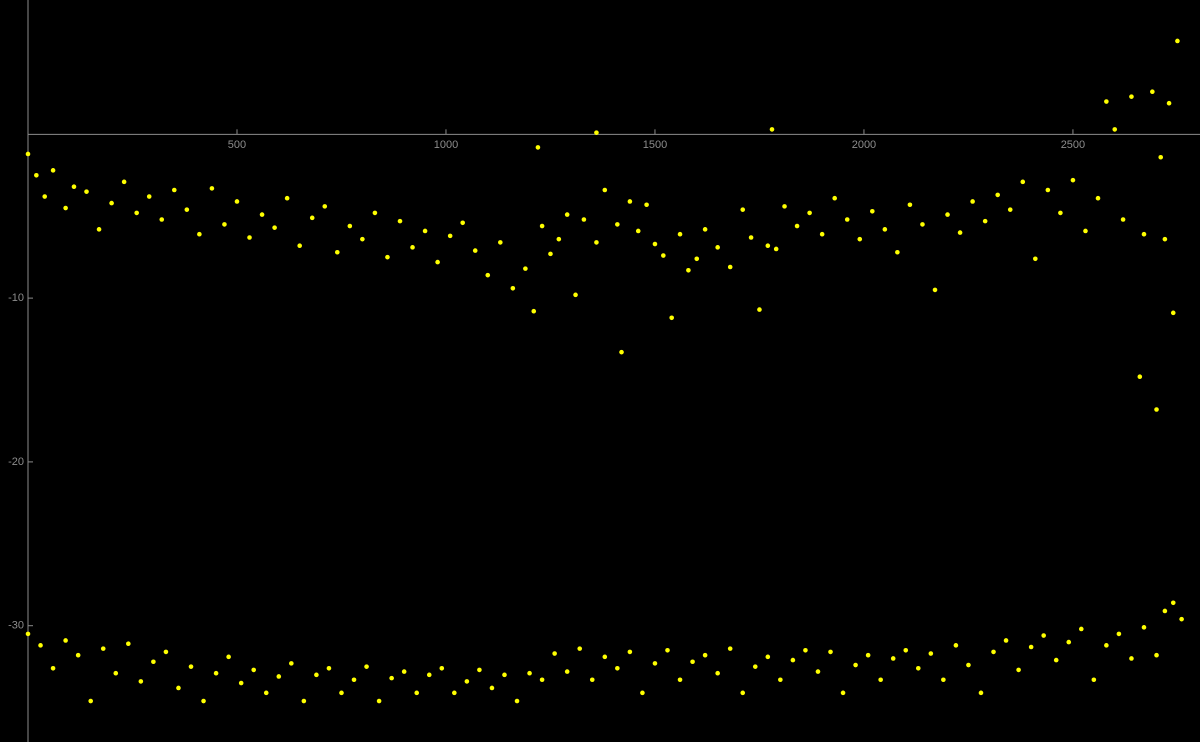  Describe the element at coordinates (1073, 145) in the screenshot. I see `x-tick-label: 2500` at that location.